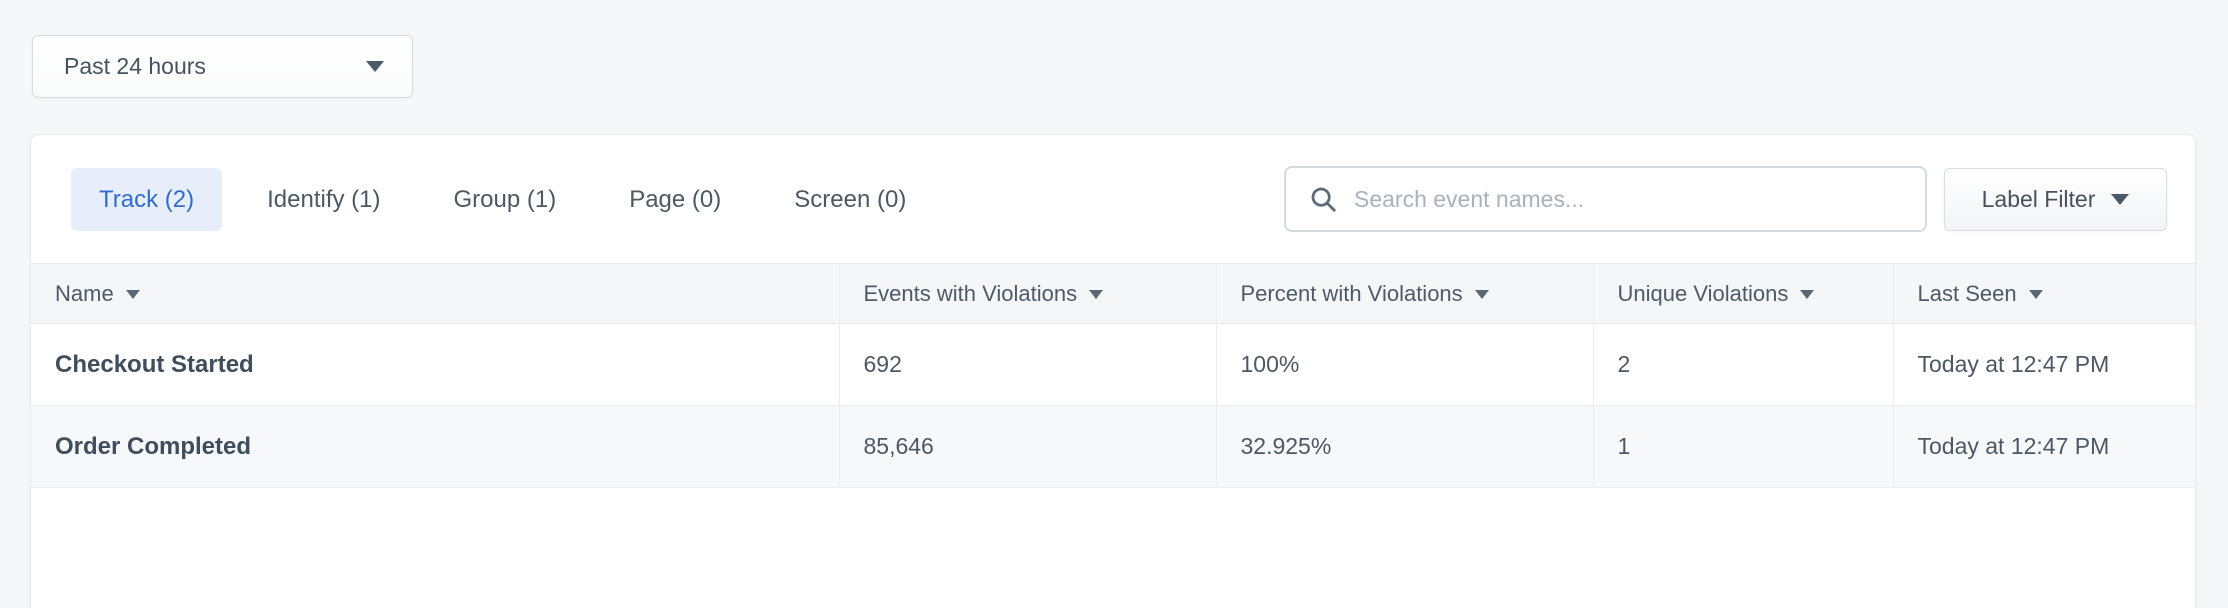  Describe the element at coordinates (147, 199) in the screenshot. I see `tab-track: Track (2)` at that location.